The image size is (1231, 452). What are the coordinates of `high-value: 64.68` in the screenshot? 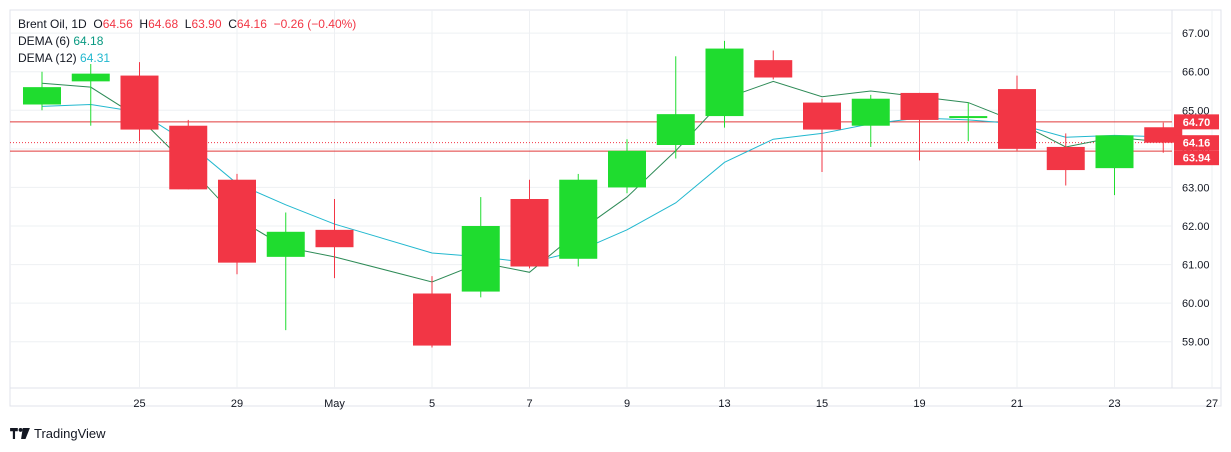 It's located at (163, 24).